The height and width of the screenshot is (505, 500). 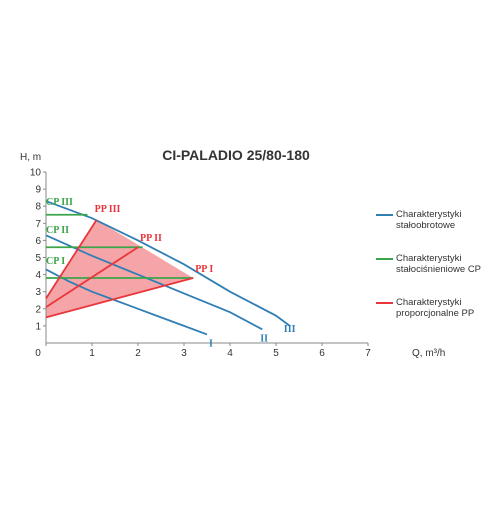 I want to click on series-label: CP III, so click(x=59, y=202).